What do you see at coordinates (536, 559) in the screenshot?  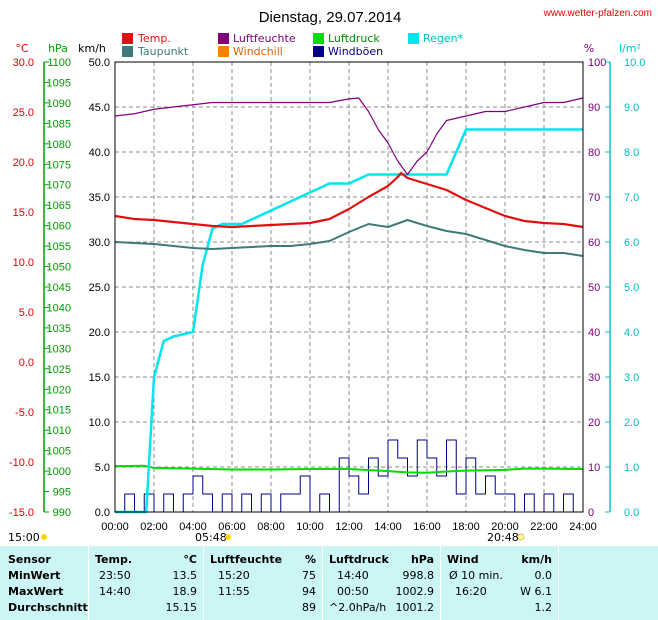 I see `header-wind-unit: km/h` at bounding box center [536, 559].